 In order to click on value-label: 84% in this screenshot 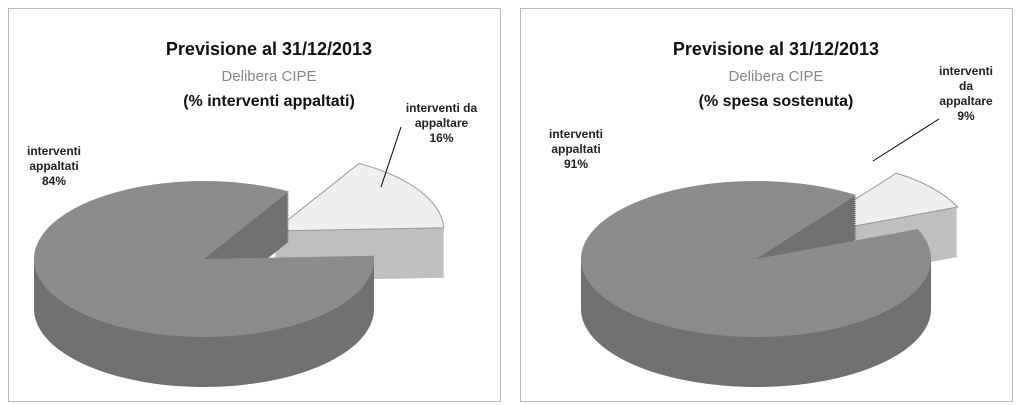, I will do `click(54, 181)`.